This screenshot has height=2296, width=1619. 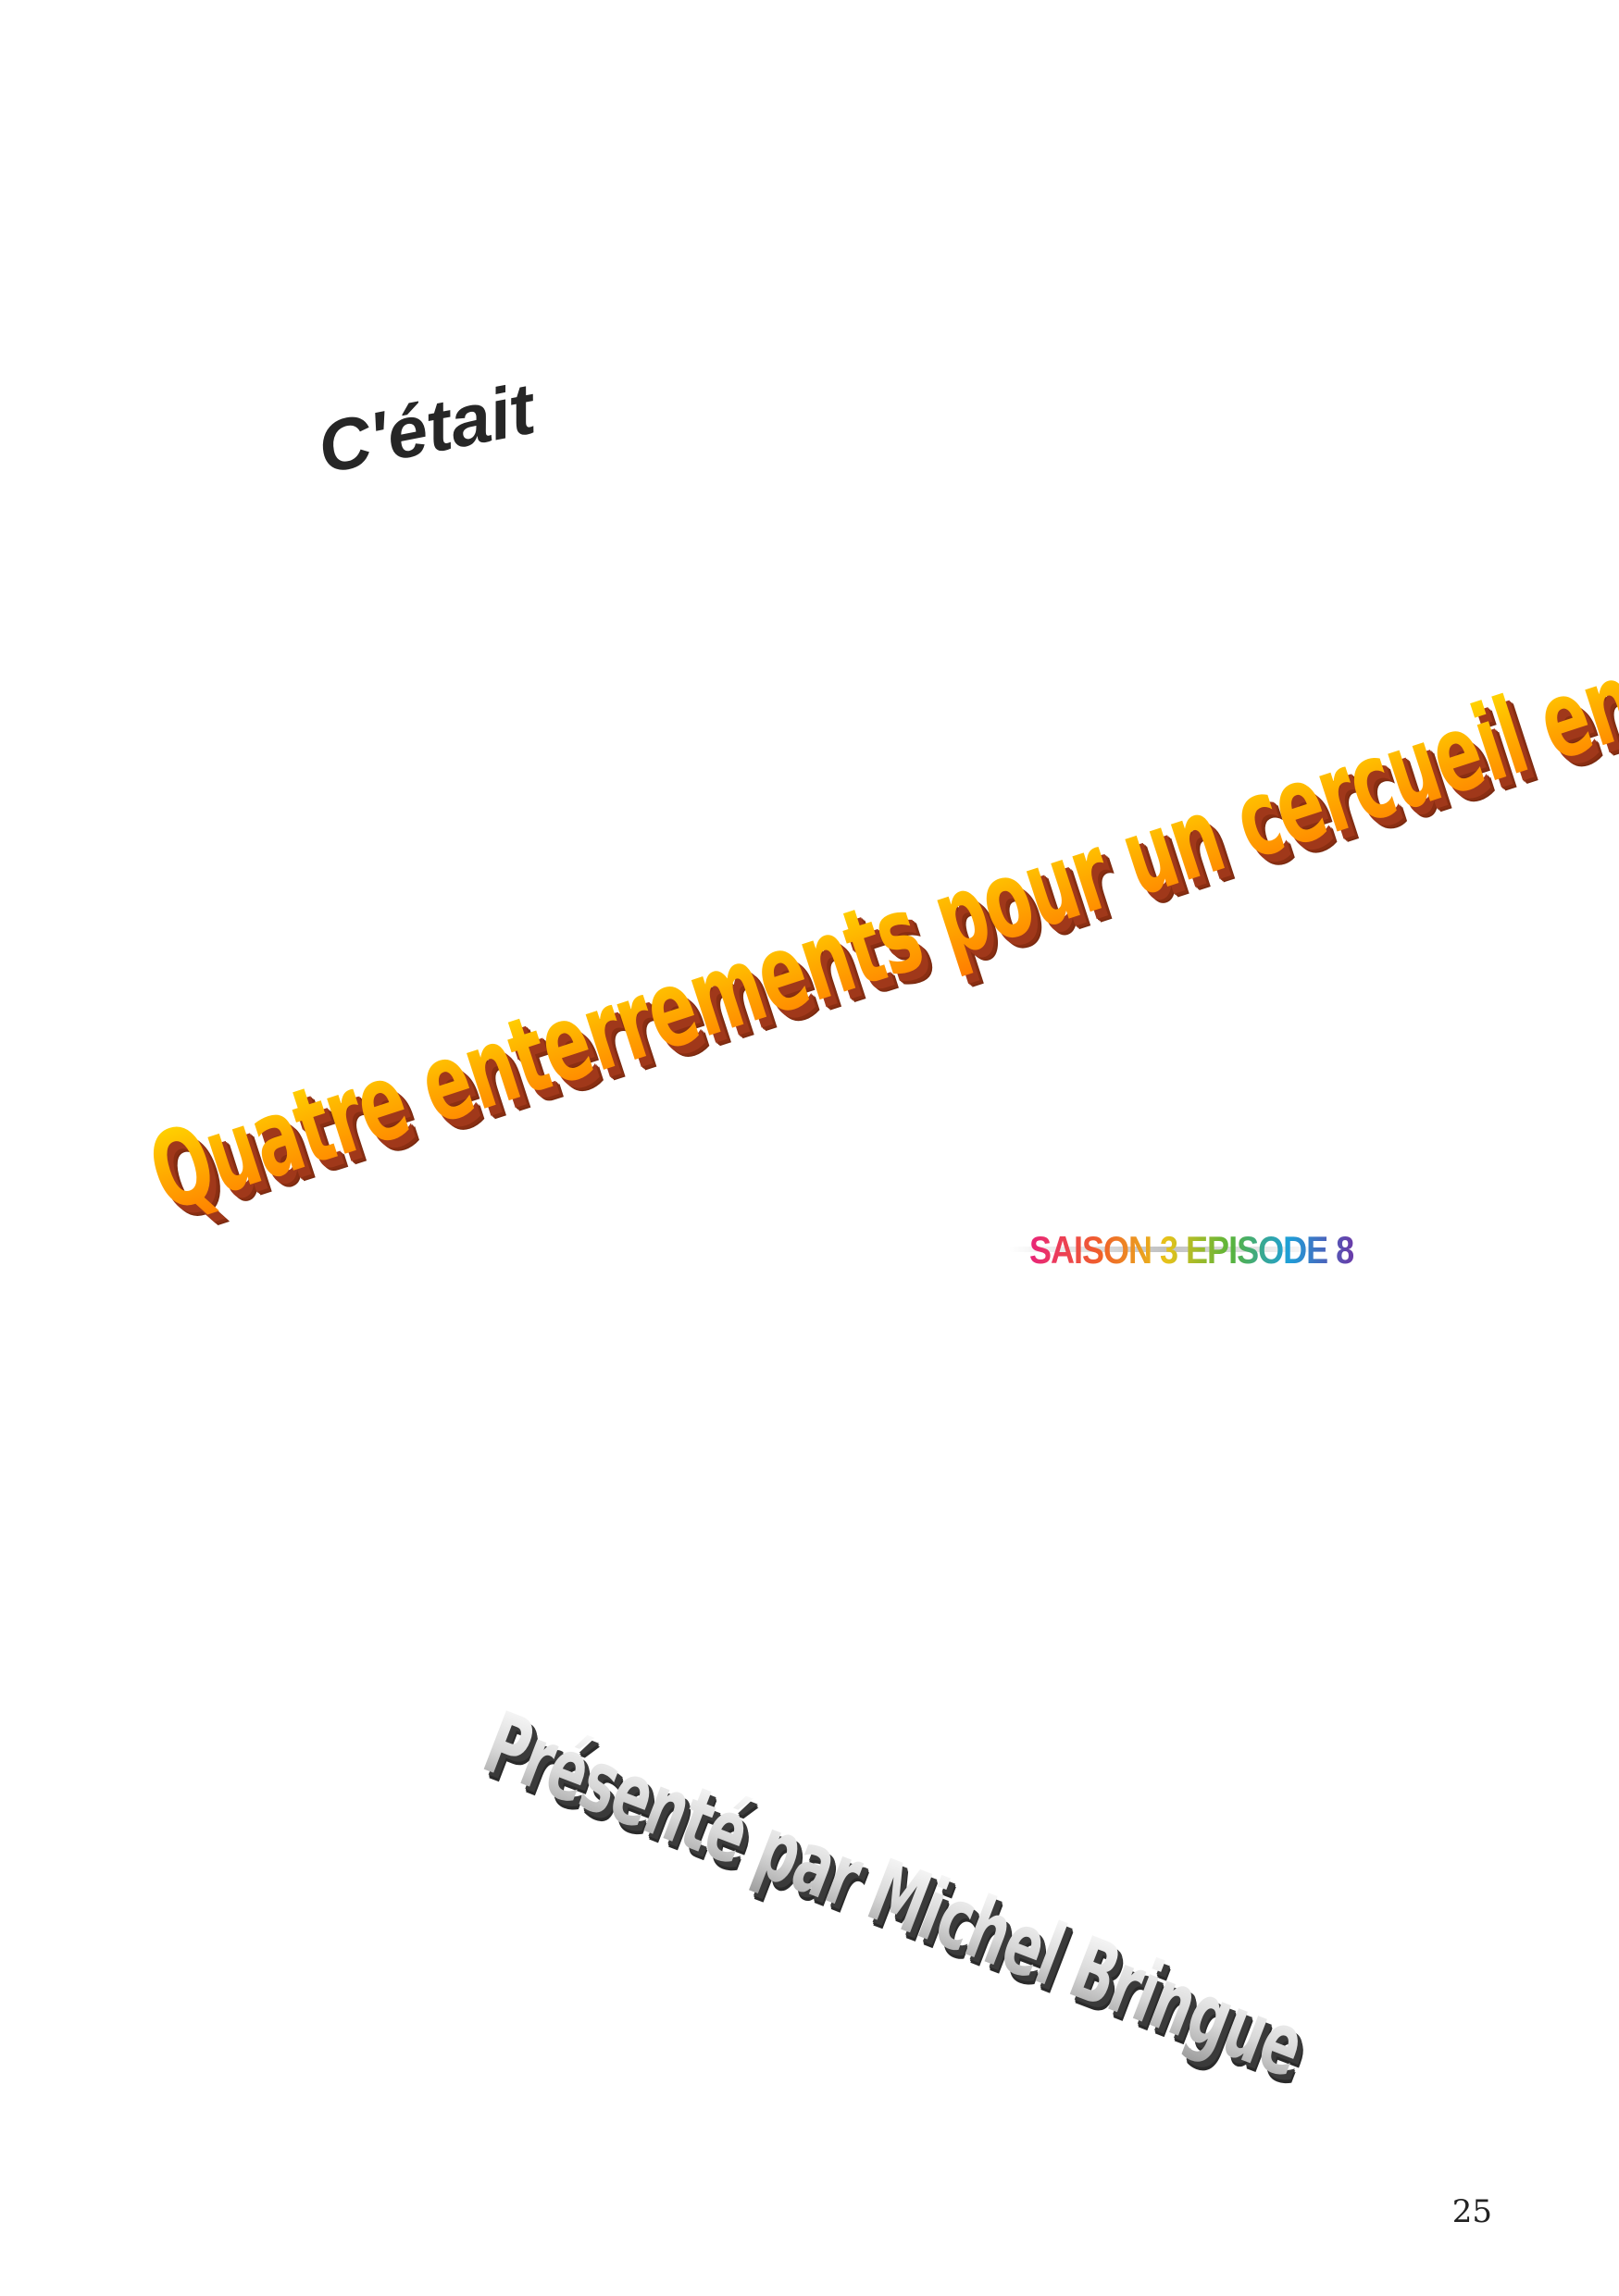 I want to click on season-reflection, so click(x=1167, y=1250).